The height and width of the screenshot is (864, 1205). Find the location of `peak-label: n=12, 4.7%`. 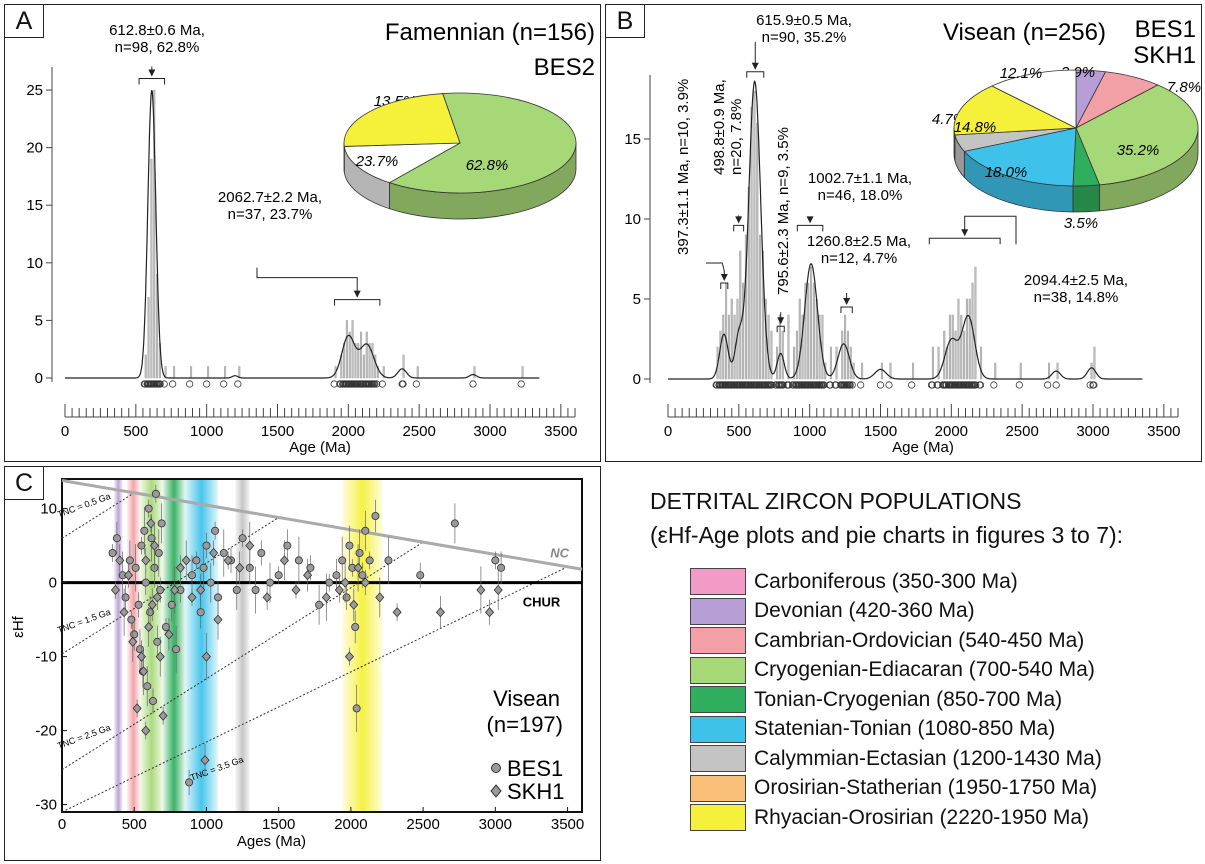

peak-label: n=12, 4.7% is located at coordinates (859, 258).